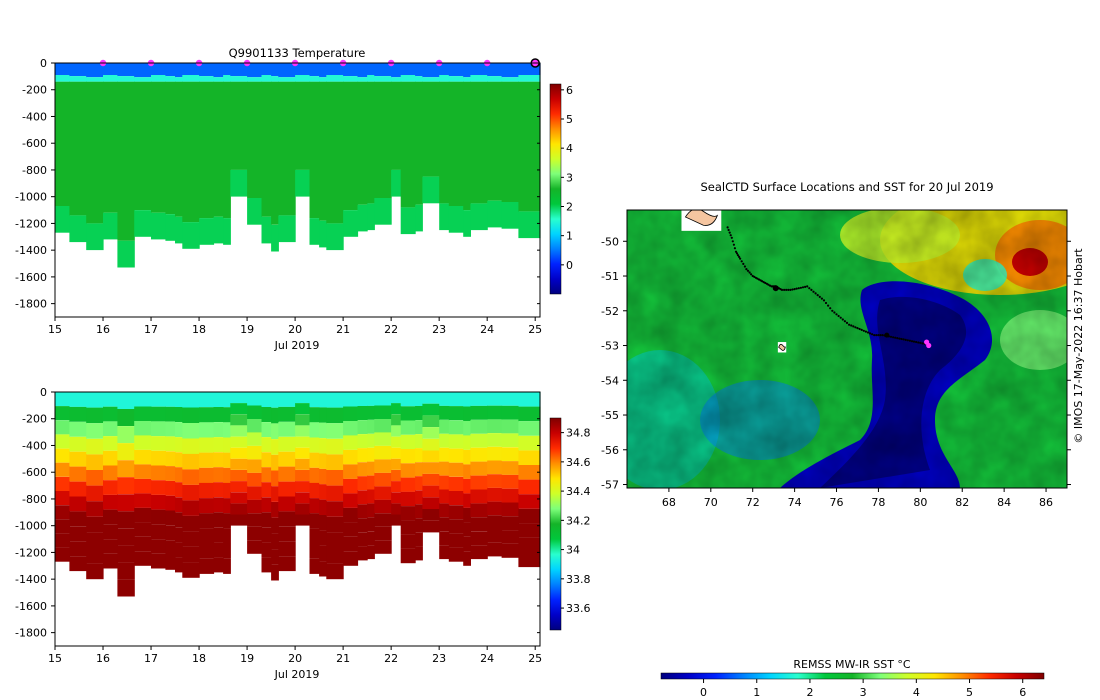 The image size is (1100, 700). I want to click on temperature-xlabel: Jul 2019, so click(297, 345).